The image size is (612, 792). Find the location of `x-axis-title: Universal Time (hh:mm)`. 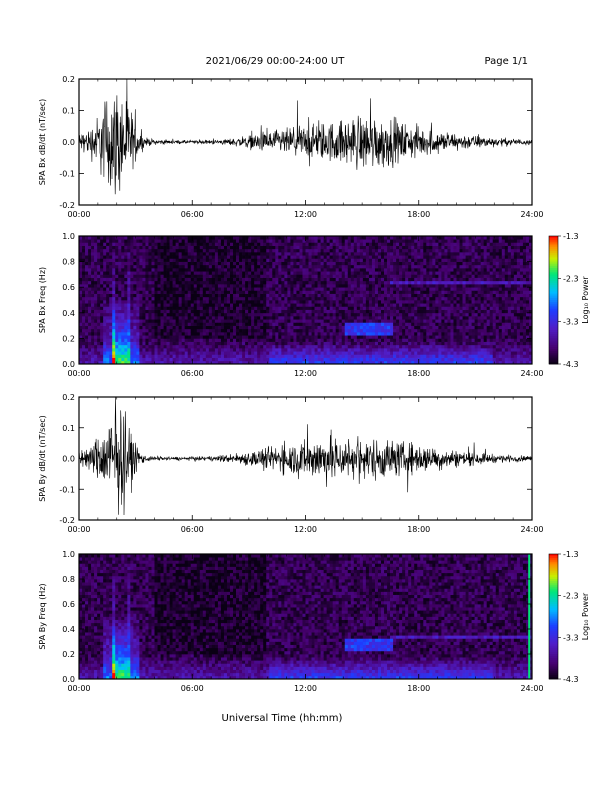

x-axis-title: Universal Time (hh:mm) is located at coordinates (282, 718).